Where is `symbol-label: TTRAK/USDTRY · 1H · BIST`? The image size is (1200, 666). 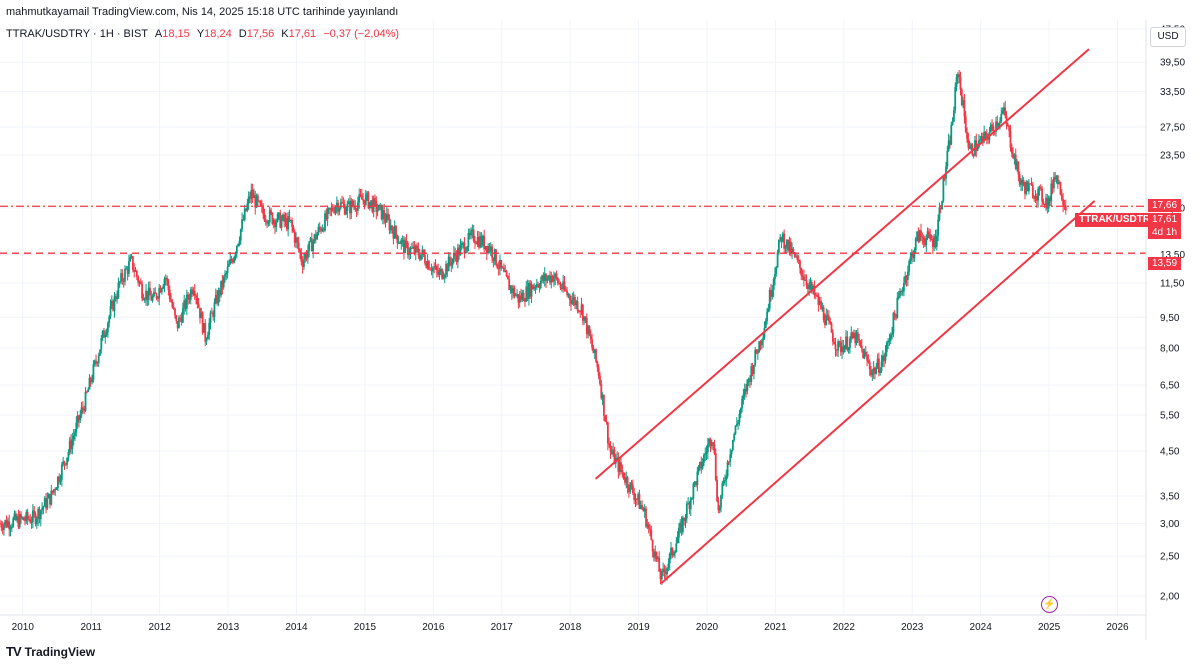
symbol-label: TTRAK/USDTRY · 1H · BIST is located at coordinates (77, 34).